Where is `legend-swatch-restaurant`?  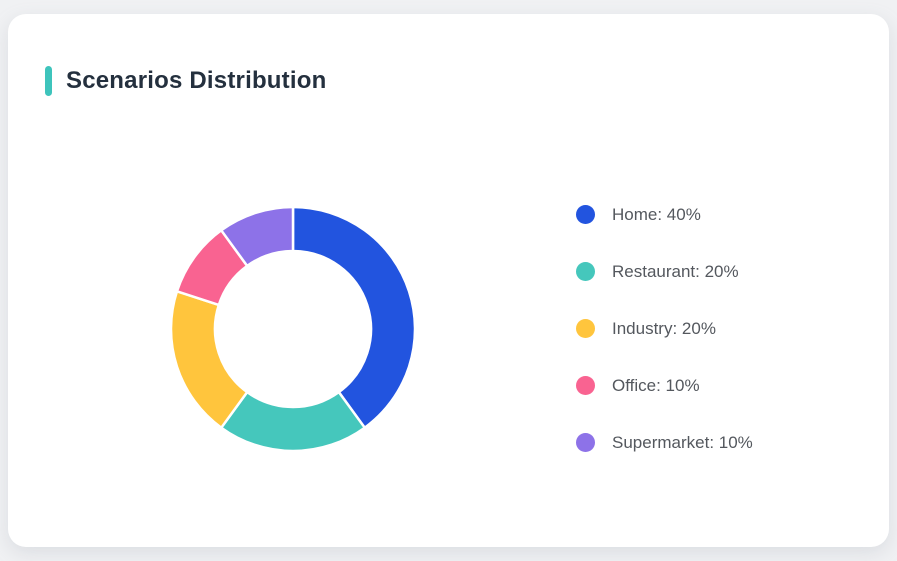 legend-swatch-restaurant is located at coordinates (585, 271).